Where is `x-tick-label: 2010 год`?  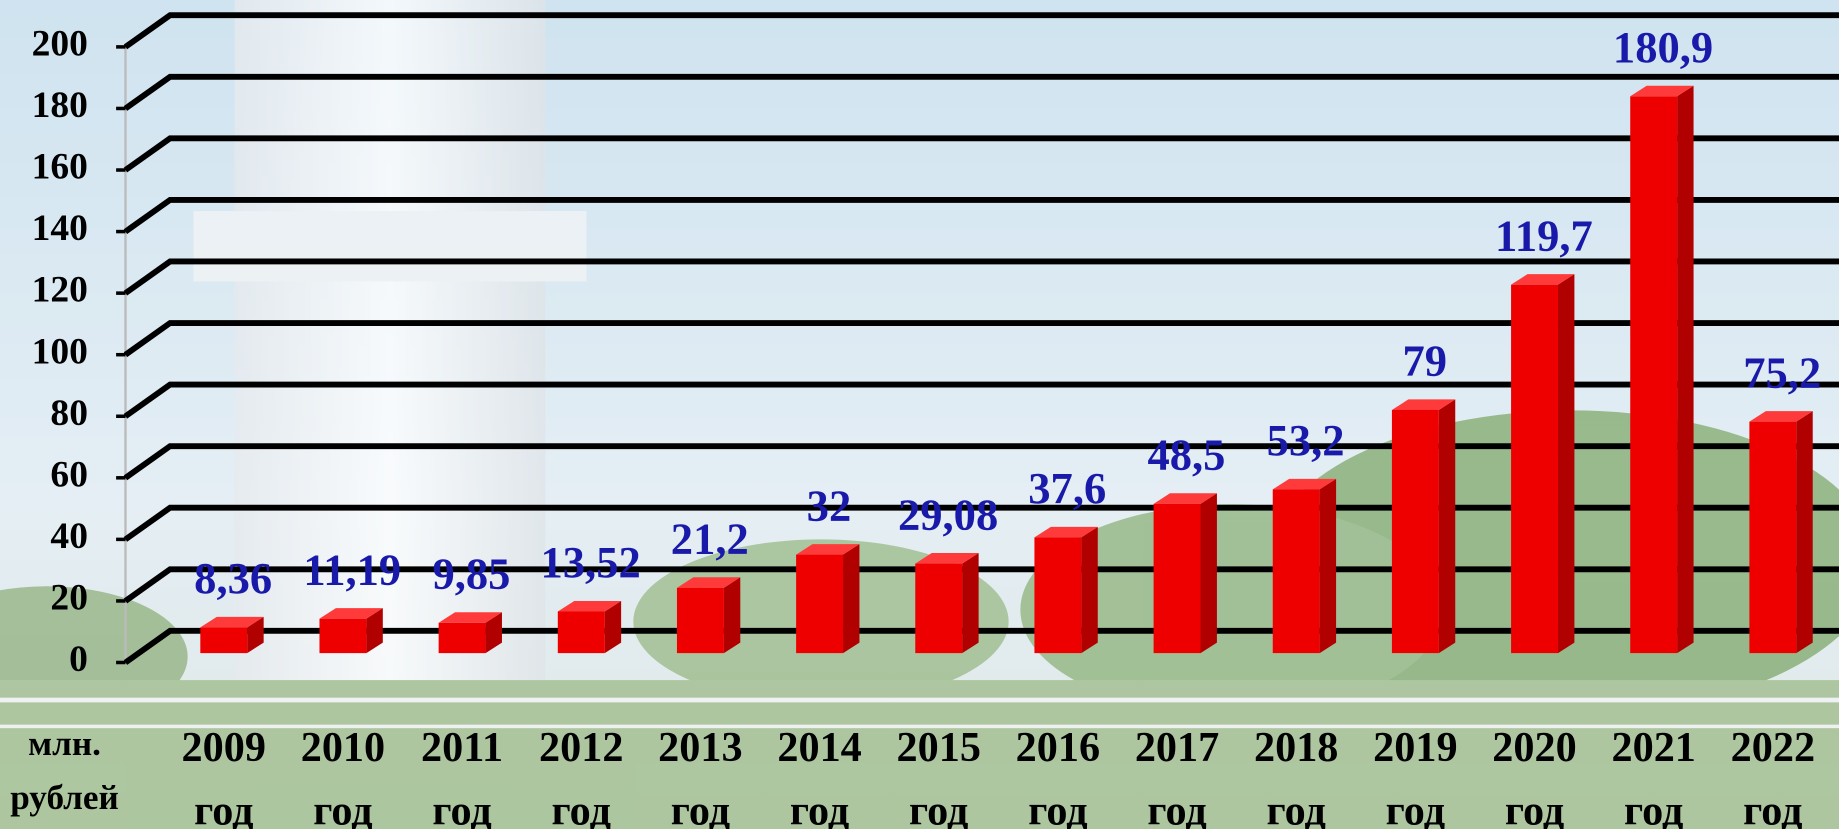 x-tick-label: 2010 год is located at coordinates (343, 776).